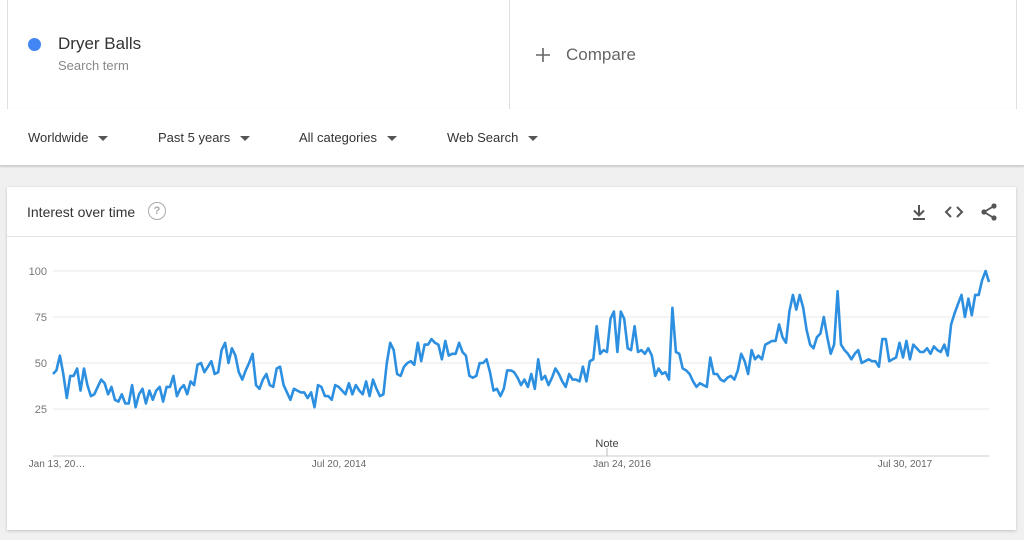  I want to click on share-icon, so click(989, 212).